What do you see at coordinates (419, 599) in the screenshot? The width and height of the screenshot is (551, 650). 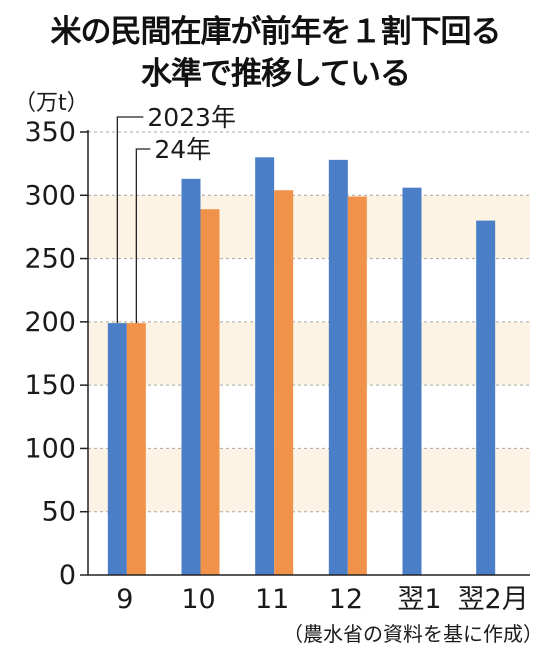 I see `x-tick-label: 翌1` at bounding box center [419, 599].